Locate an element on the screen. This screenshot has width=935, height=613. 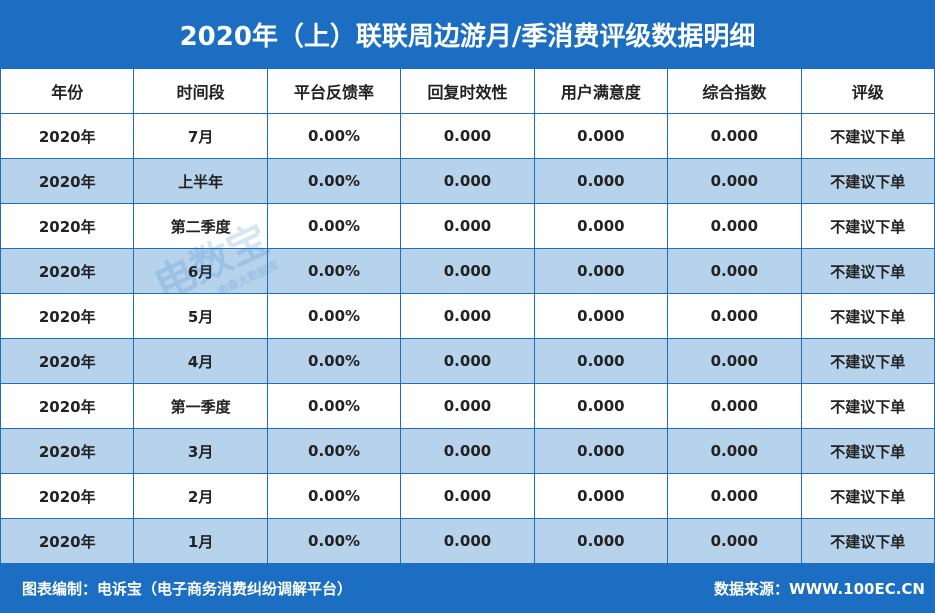
title: 2020年（上）联联周边游月/季消费评级数据明细 is located at coordinates (467, 36).